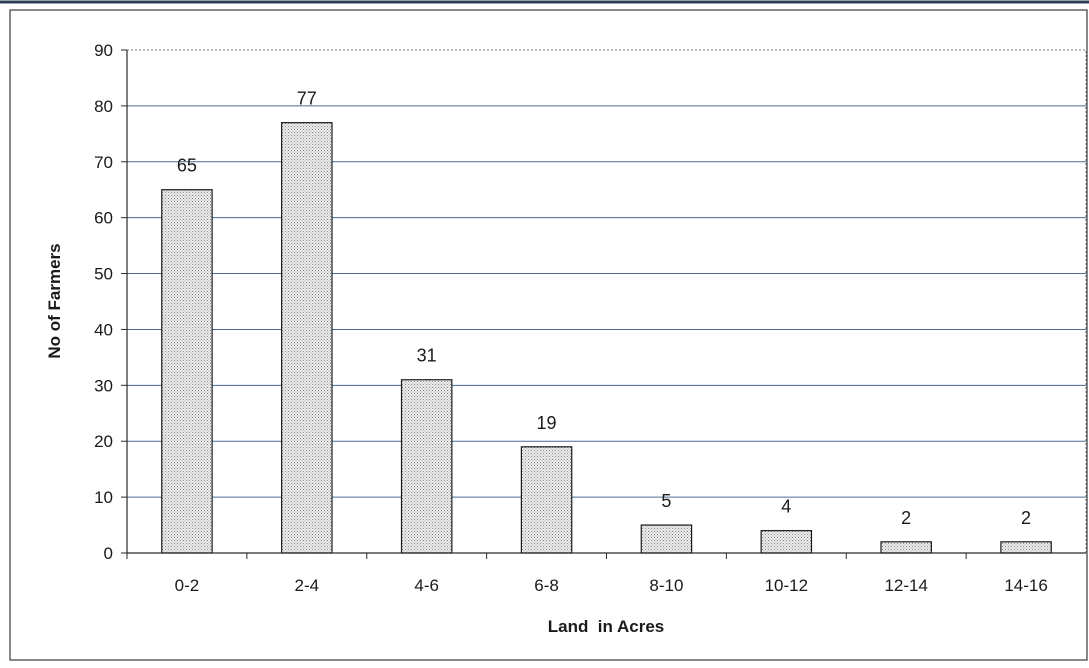 The image size is (1089, 668). Describe the element at coordinates (546, 585) in the screenshot. I see `x-tick-label: 6-8` at that location.